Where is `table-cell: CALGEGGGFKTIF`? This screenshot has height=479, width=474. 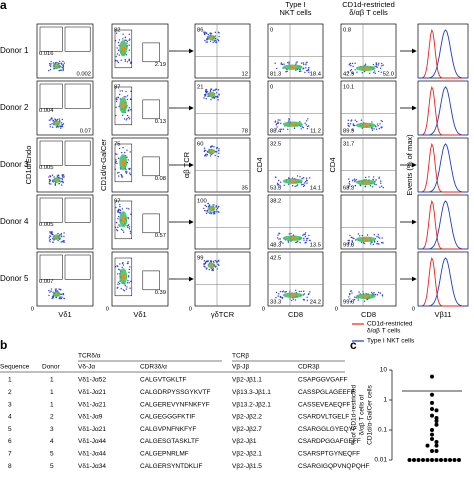
table-cell: CALGEGGGFKTIF is located at coordinates (167, 417).